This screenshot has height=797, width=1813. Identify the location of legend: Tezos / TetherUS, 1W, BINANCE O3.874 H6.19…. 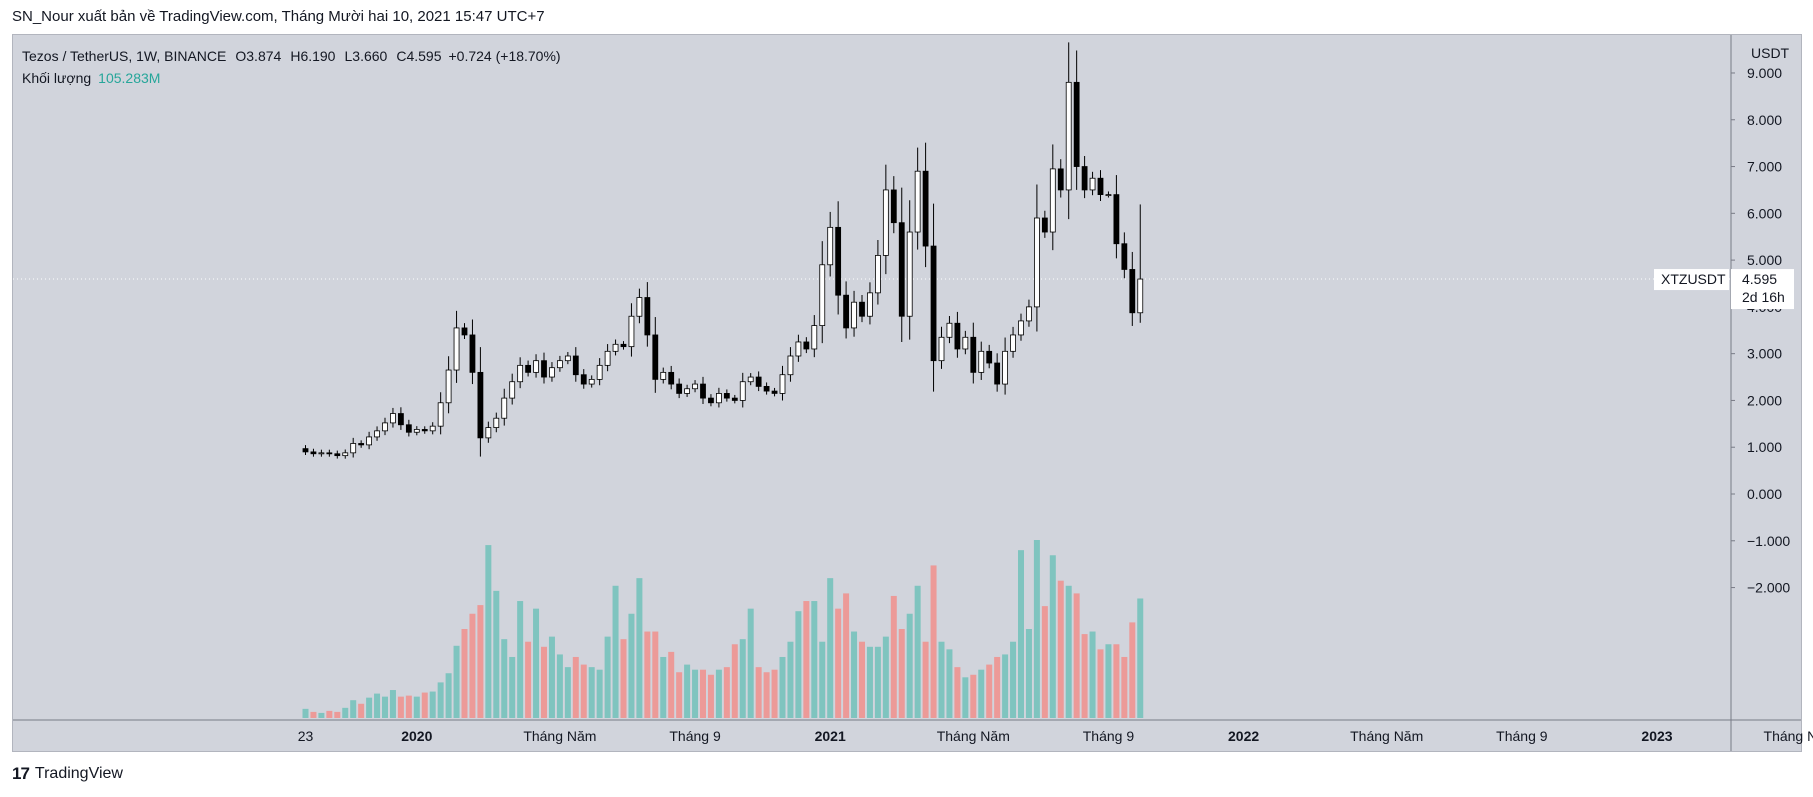
(291, 67).